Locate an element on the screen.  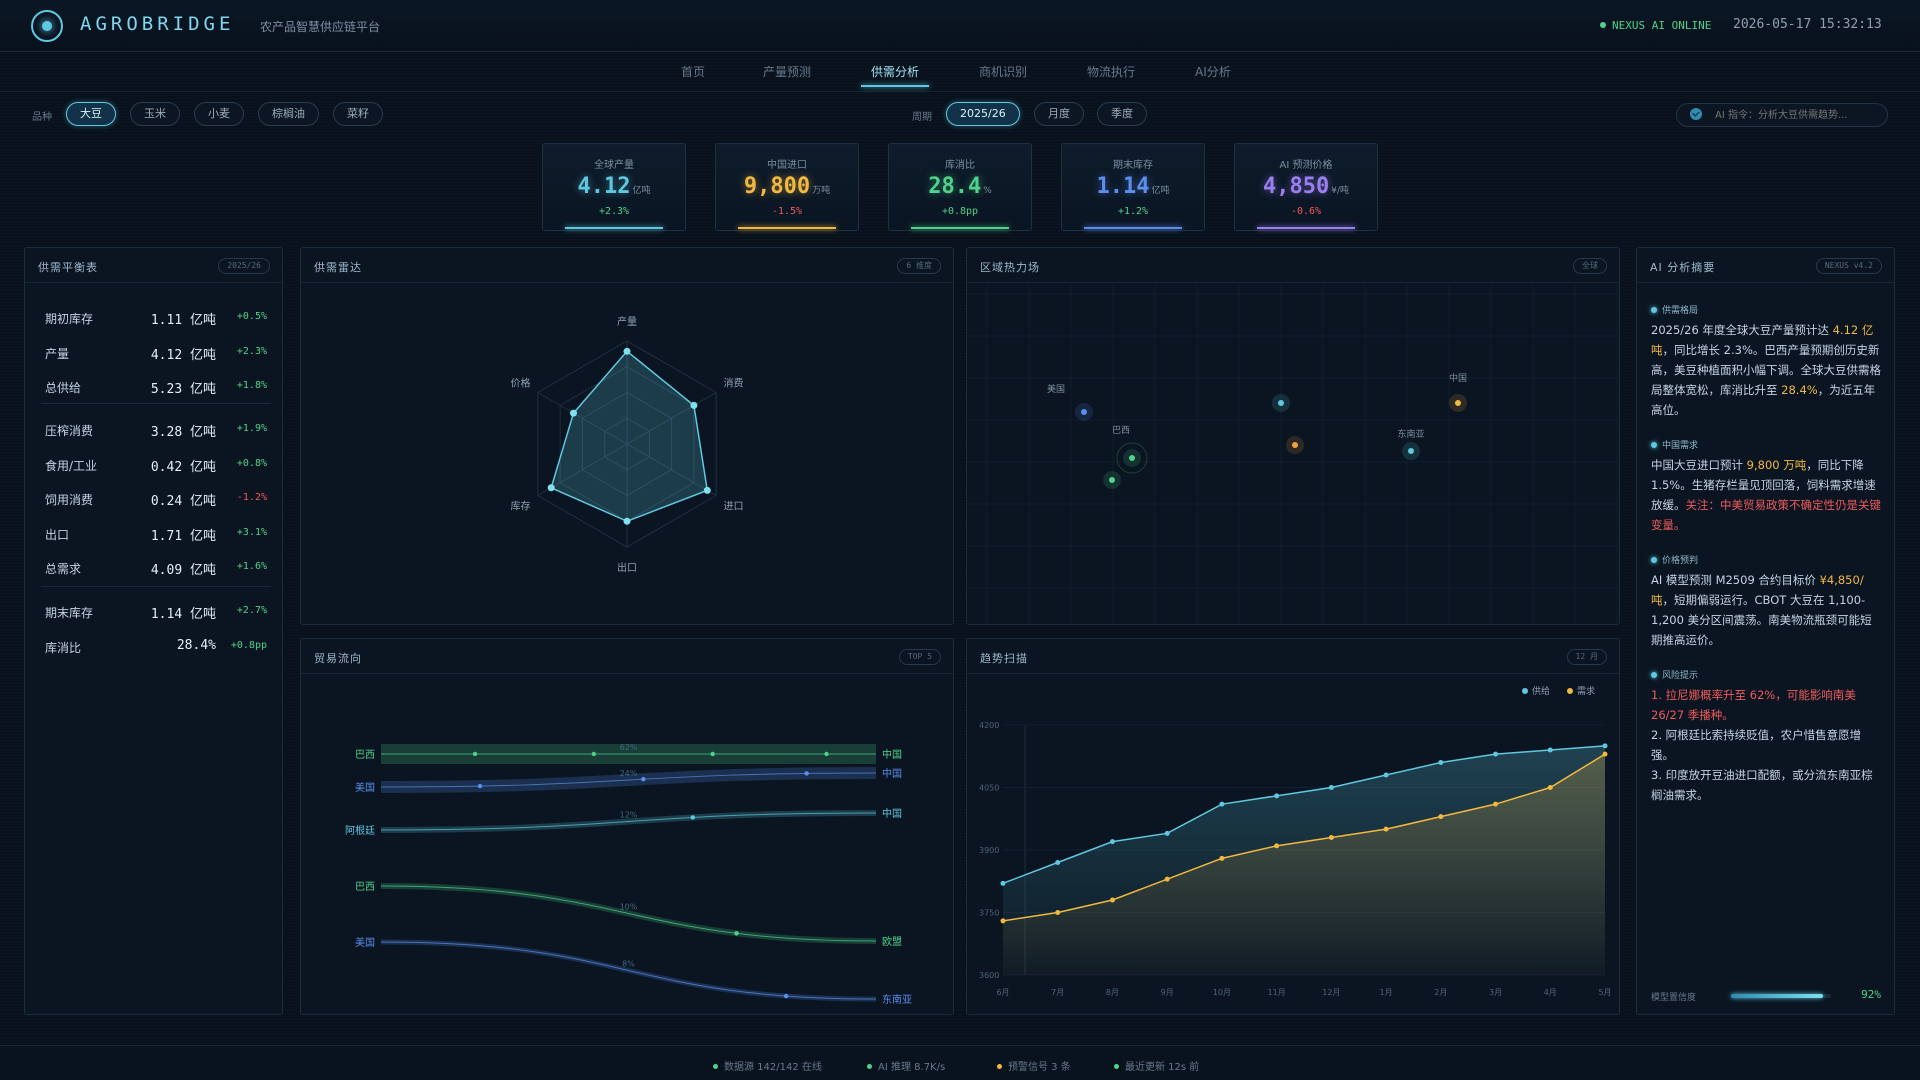
period-chip-monthly: 月度 is located at coordinates (1059, 114).